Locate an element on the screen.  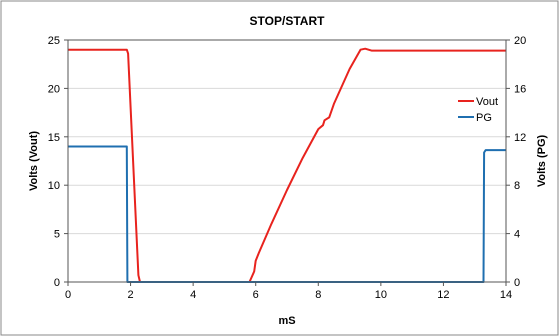
y2-axis-title: Volts (PG) is located at coordinates (542, 160).